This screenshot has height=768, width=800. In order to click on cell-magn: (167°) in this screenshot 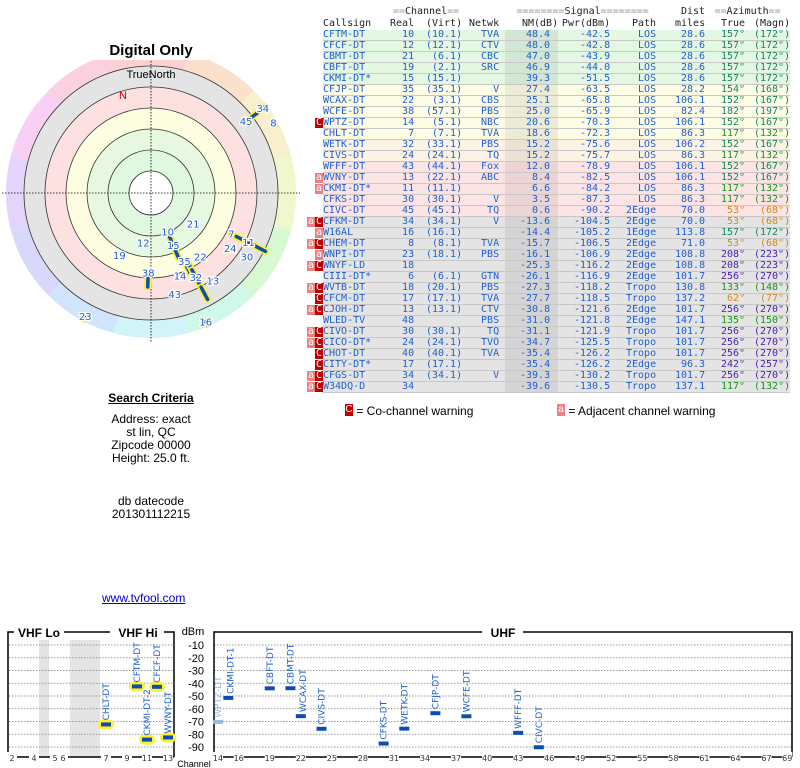, I will do `click(768, 178)`.